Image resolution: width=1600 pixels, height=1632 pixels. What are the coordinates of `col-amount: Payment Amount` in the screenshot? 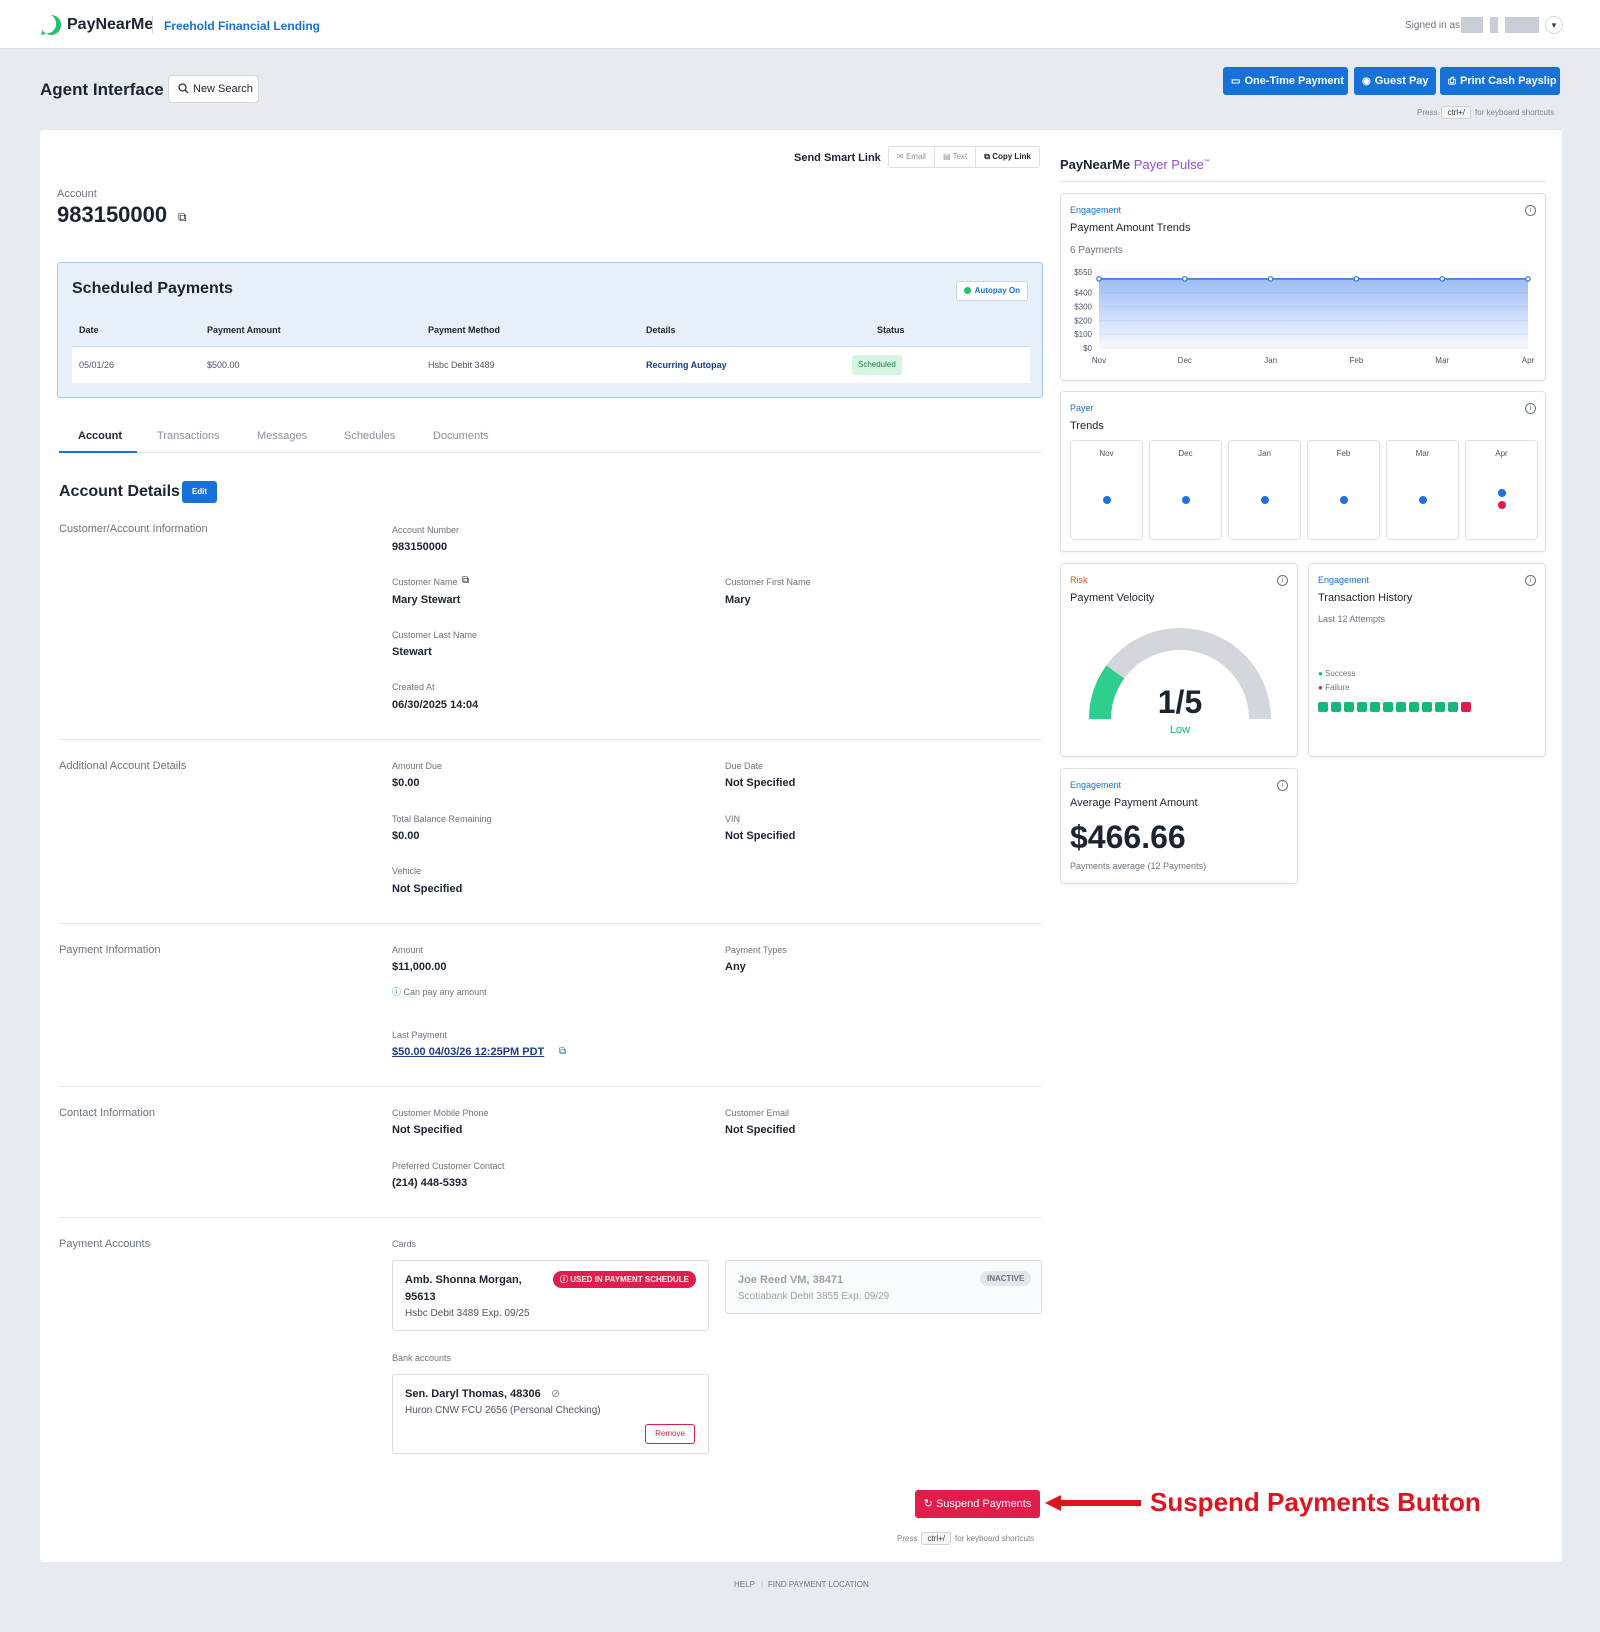 It's located at (244, 330).